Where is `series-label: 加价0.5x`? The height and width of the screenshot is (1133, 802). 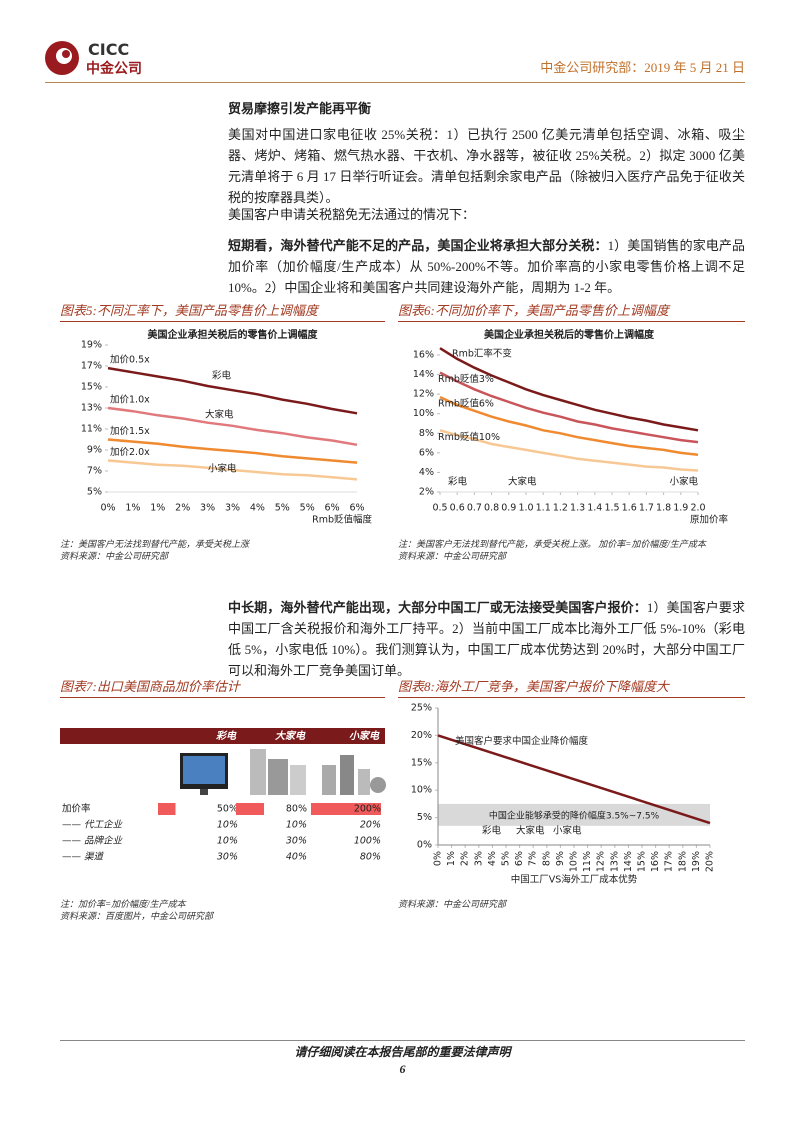 series-label: 加价0.5x is located at coordinates (130, 360).